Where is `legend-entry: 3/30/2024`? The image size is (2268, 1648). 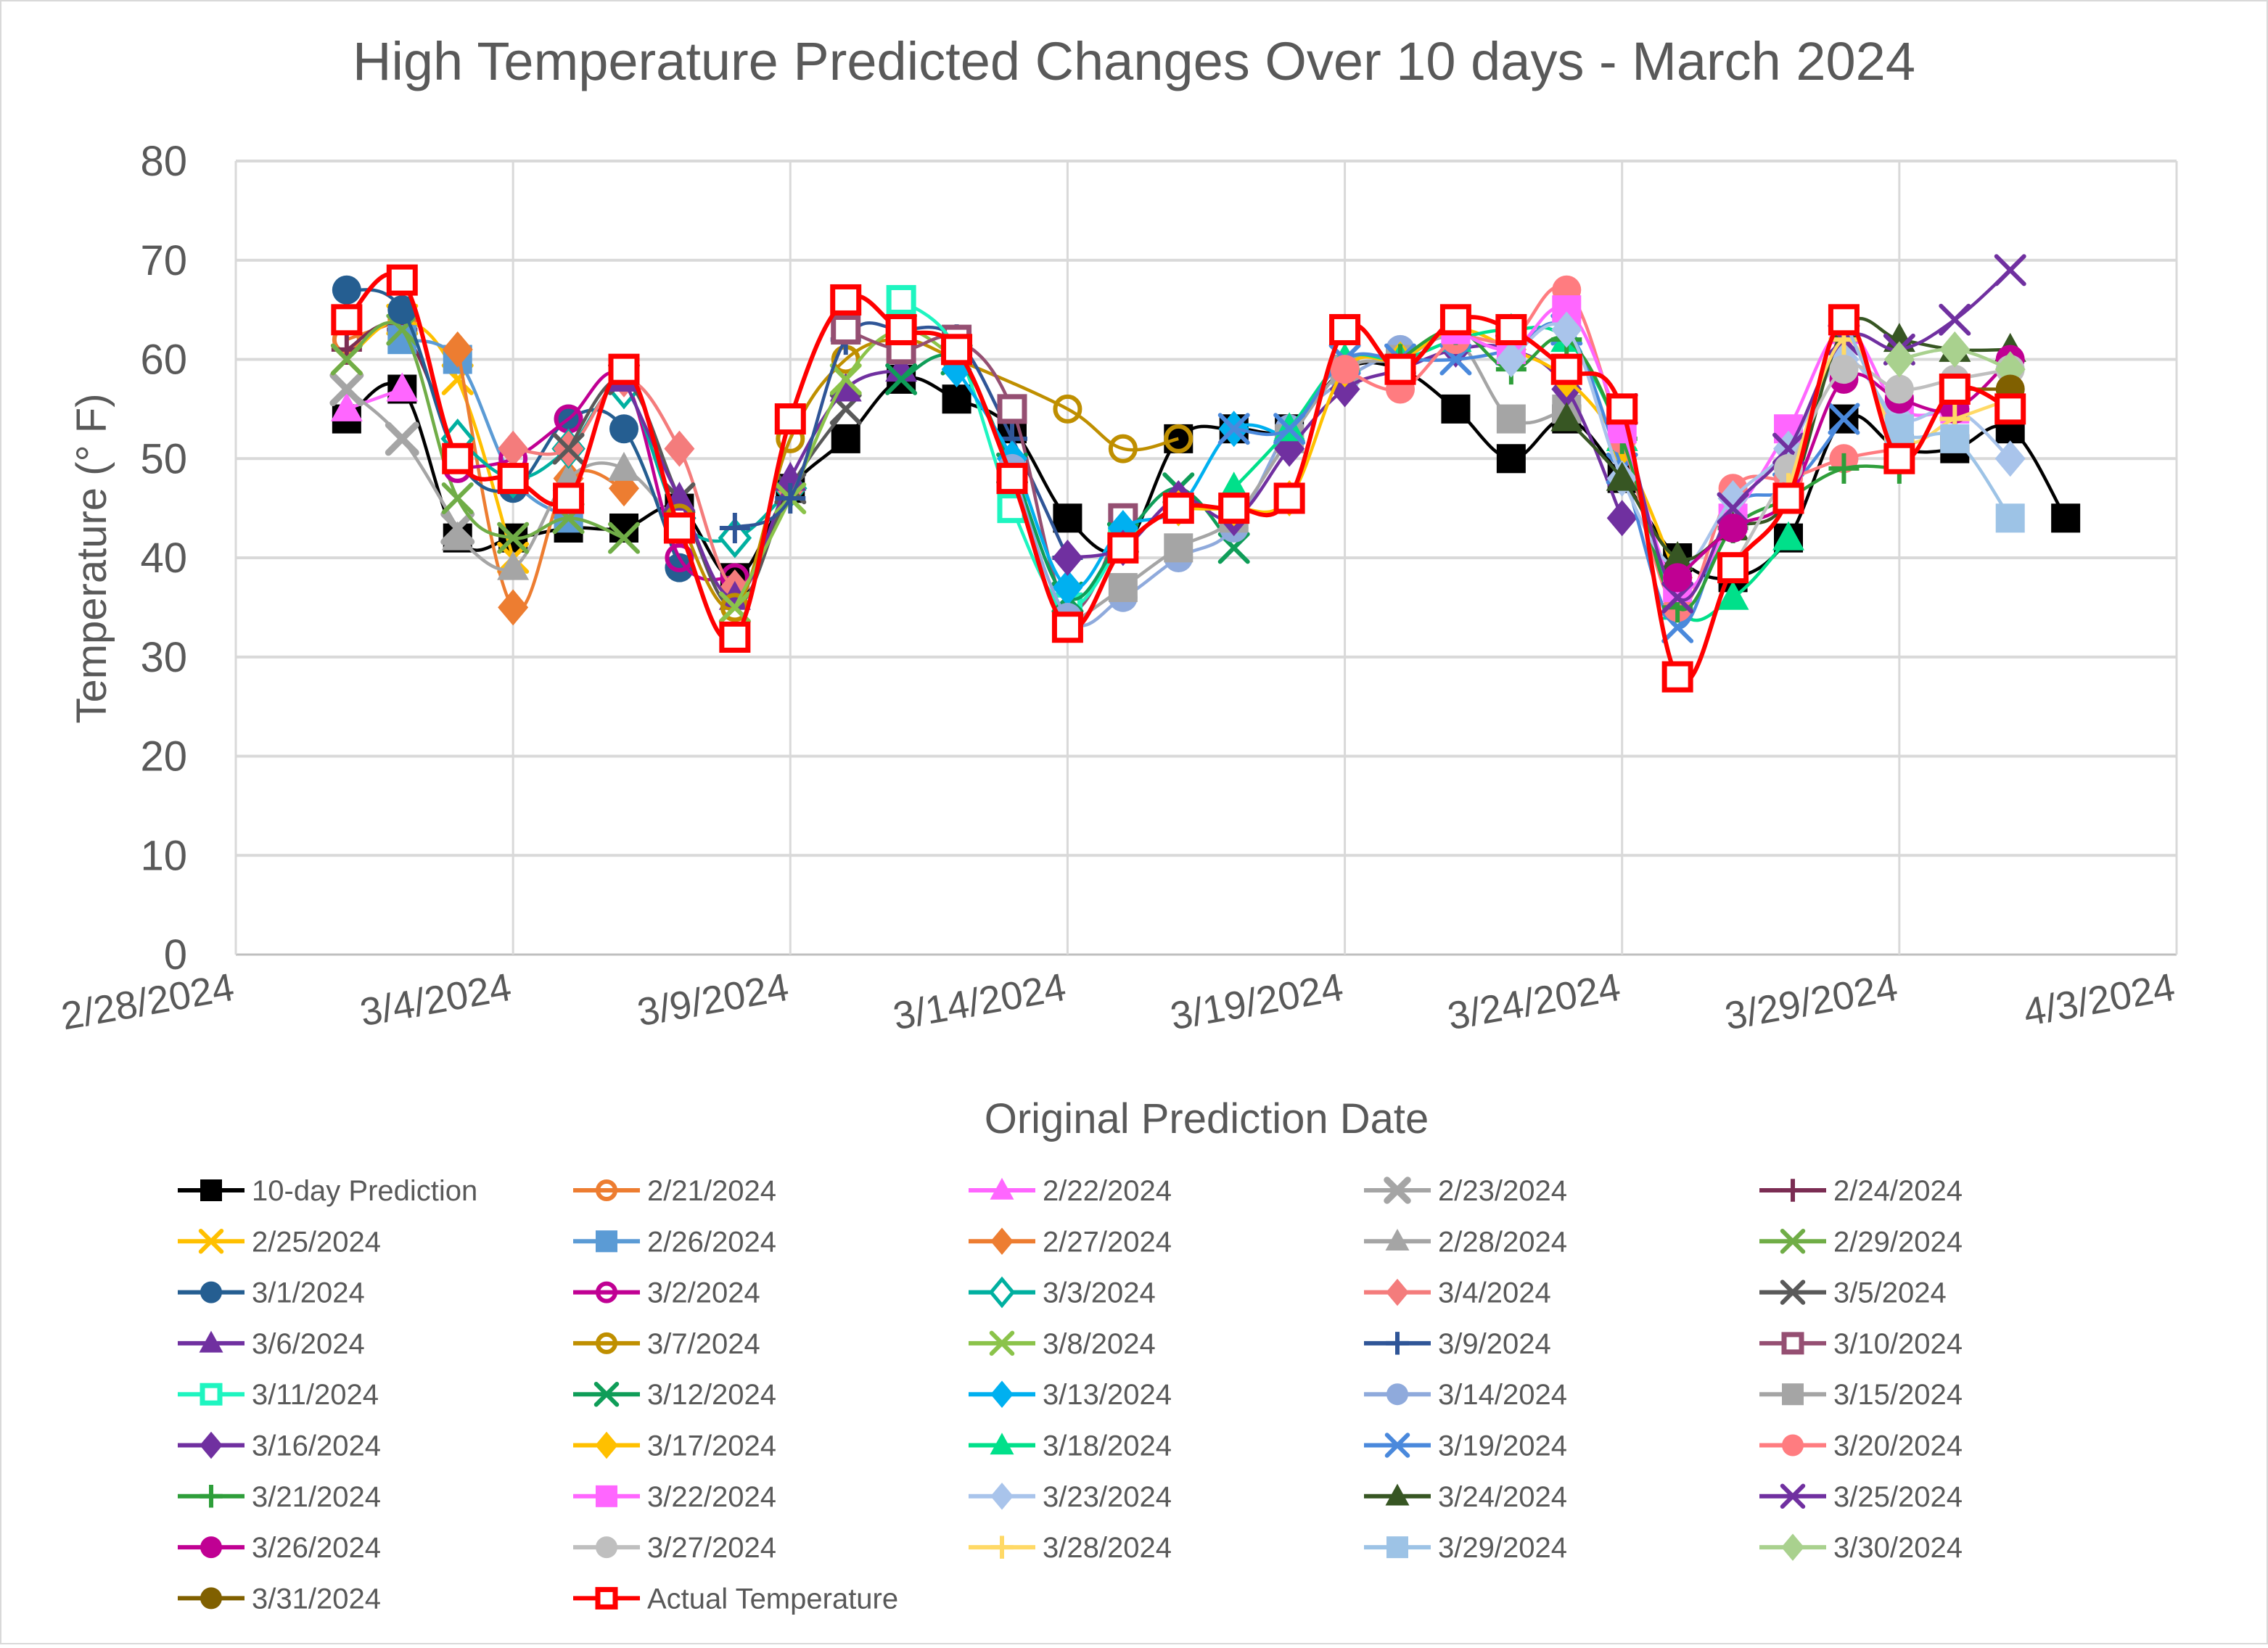 legend-entry: 3/30/2024 is located at coordinates (1861, 1548).